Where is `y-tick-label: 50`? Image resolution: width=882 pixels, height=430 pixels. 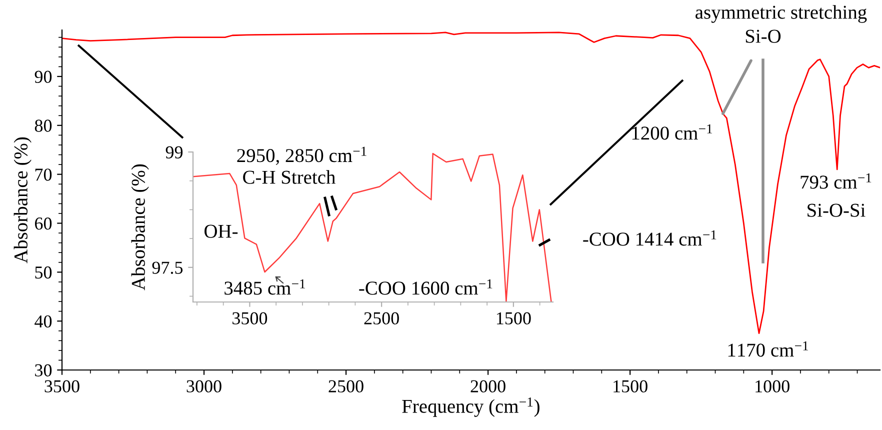 y-tick-label: 50 is located at coordinates (43, 272).